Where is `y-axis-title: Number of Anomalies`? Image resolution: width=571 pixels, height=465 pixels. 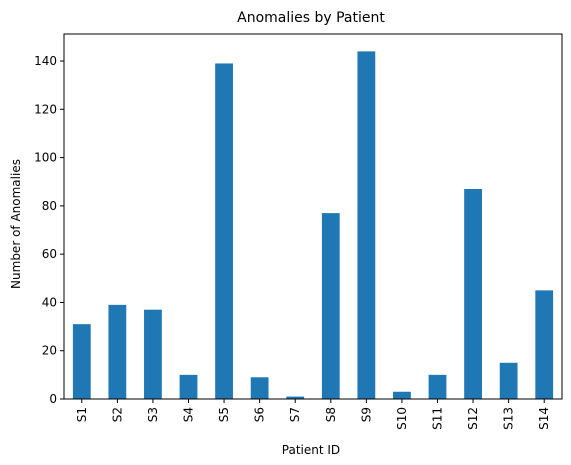 y-axis-title: Number of Anomalies is located at coordinates (16, 224).